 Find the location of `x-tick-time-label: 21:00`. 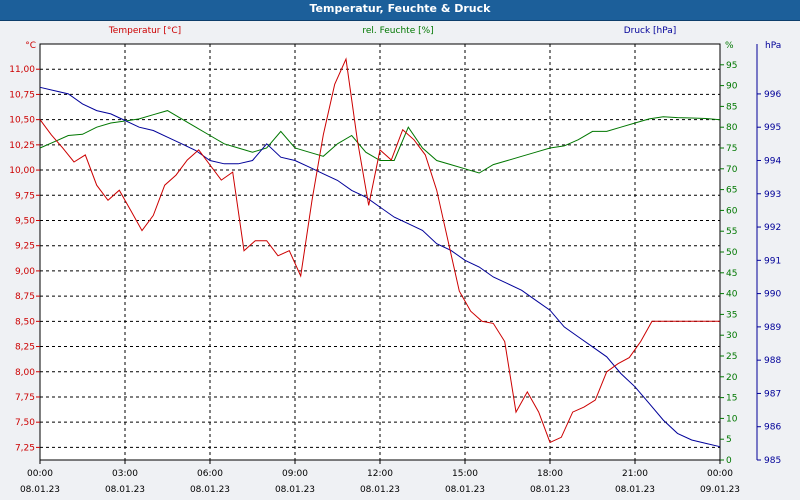

x-tick-time-label: 21:00 is located at coordinates (635, 474).